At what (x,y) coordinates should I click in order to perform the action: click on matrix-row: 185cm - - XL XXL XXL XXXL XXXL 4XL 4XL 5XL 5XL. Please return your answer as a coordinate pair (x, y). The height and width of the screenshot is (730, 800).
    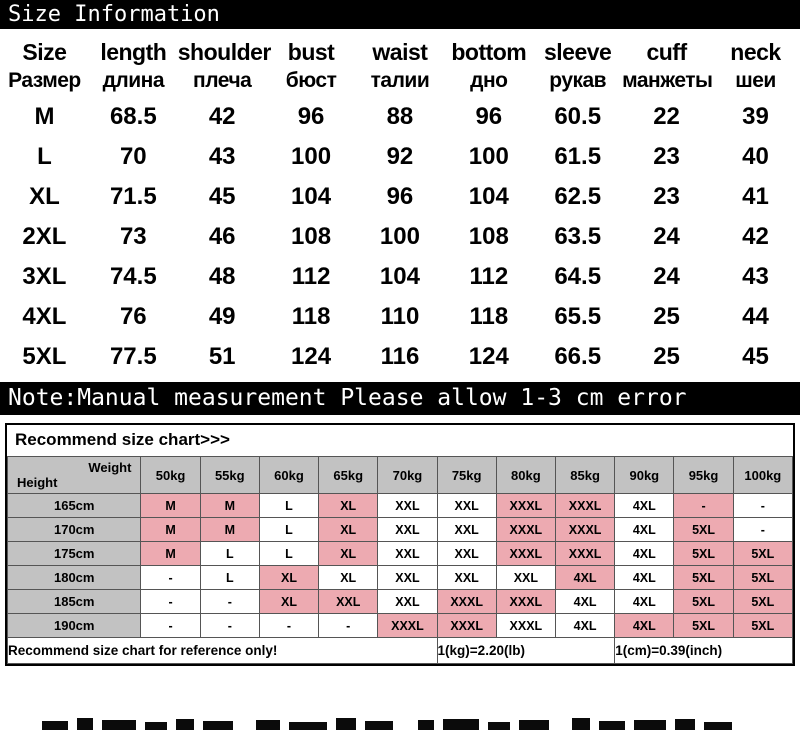
    Looking at the image, I should click on (400, 601).